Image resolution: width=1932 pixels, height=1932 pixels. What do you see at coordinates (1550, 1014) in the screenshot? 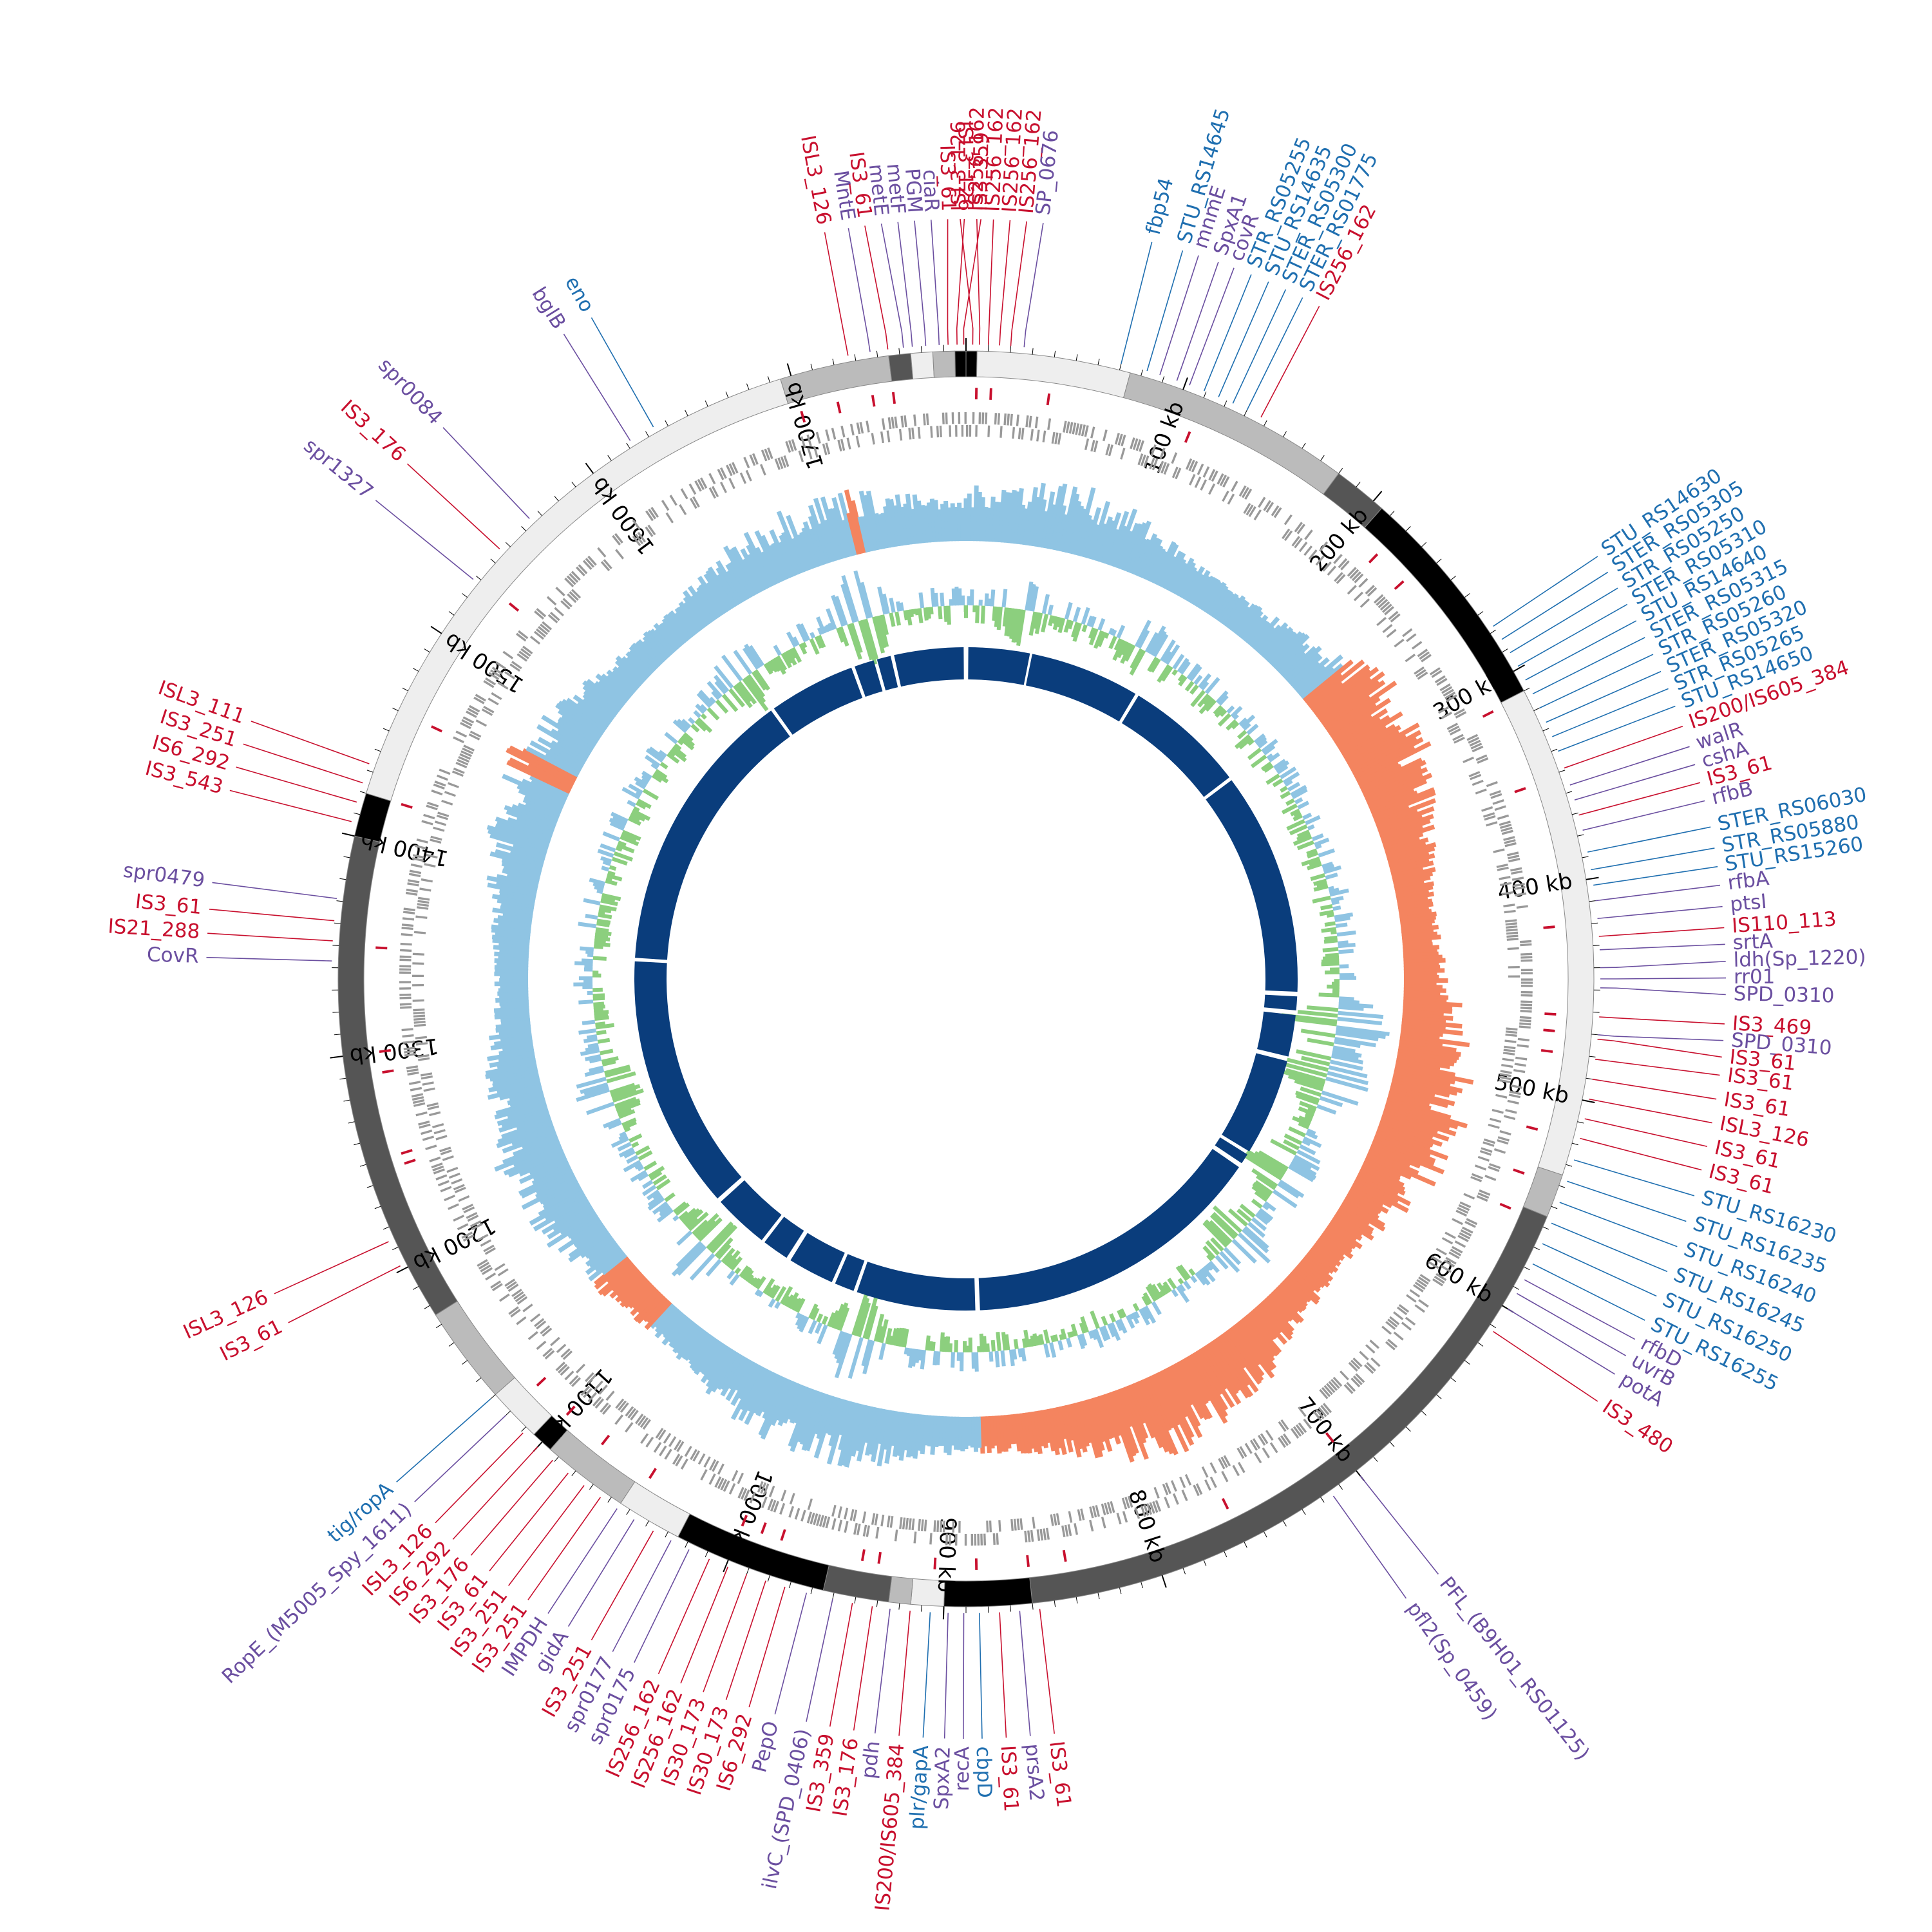
I see `is-marker` at bounding box center [1550, 1014].